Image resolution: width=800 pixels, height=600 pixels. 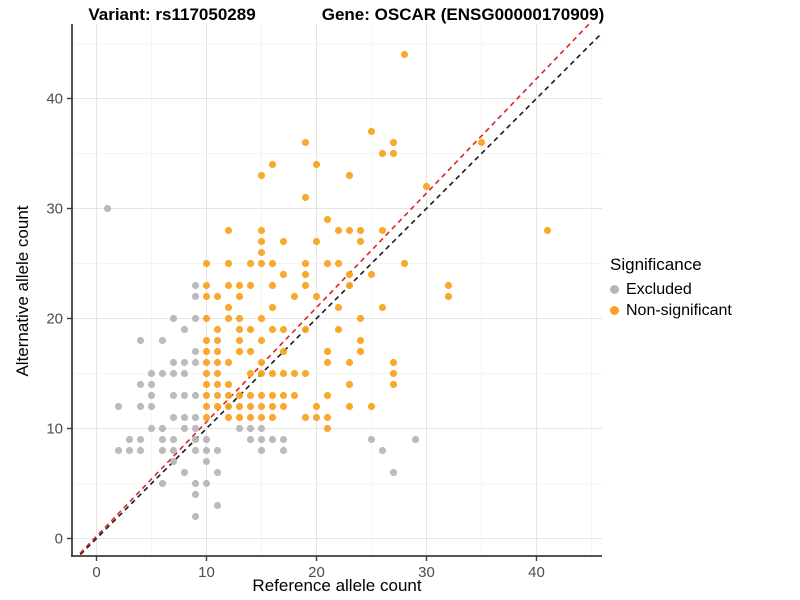 I want to click on legend-item-non-significant: Non-significant, so click(x=671, y=310).